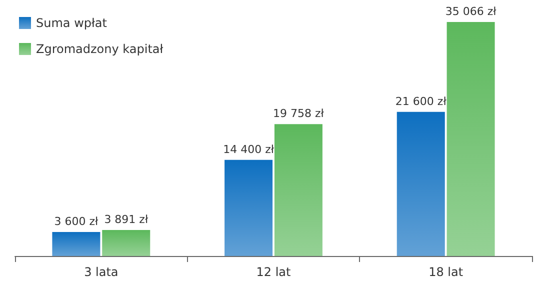 Image resolution: width=547 pixels, height=290 pixels. What do you see at coordinates (299, 113) in the screenshot?
I see `data-label: 19 758 zł` at bounding box center [299, 113].